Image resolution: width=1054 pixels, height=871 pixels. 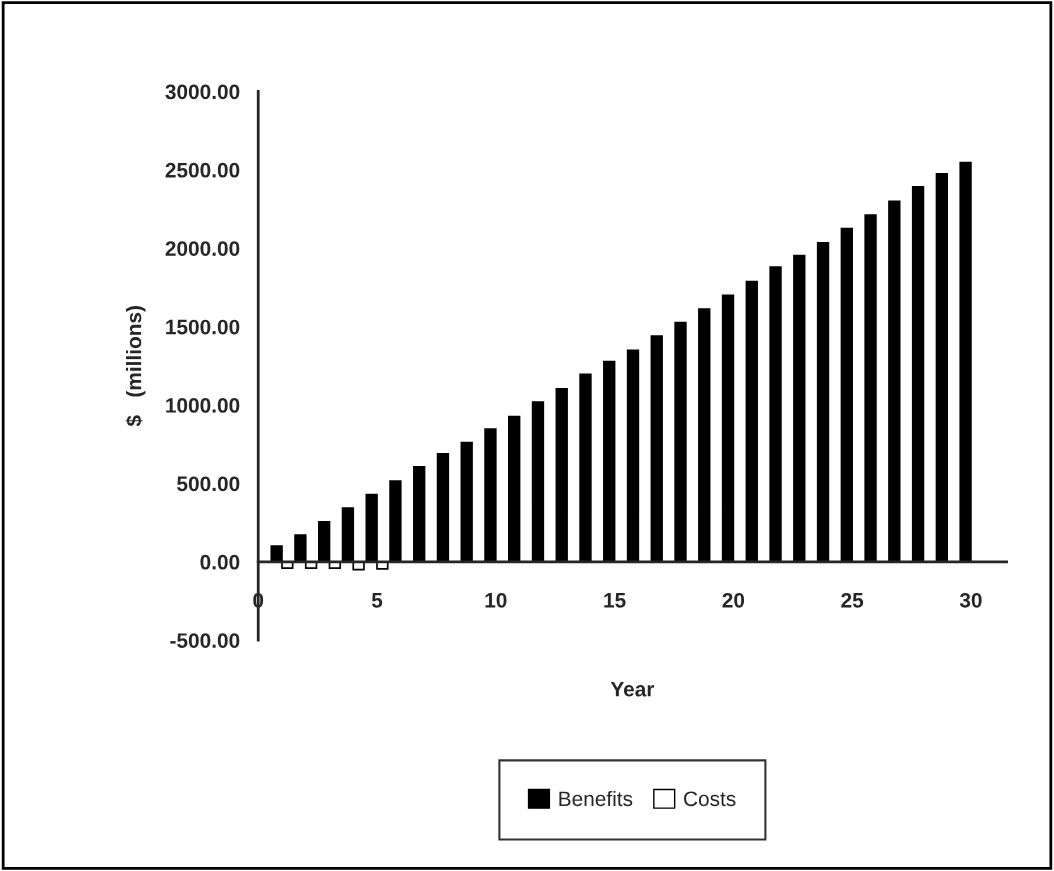 What do you see at coordinates (377, 600) in the screenshot?
I see `x-tick-label: 5` at bounding box center [377, 600].